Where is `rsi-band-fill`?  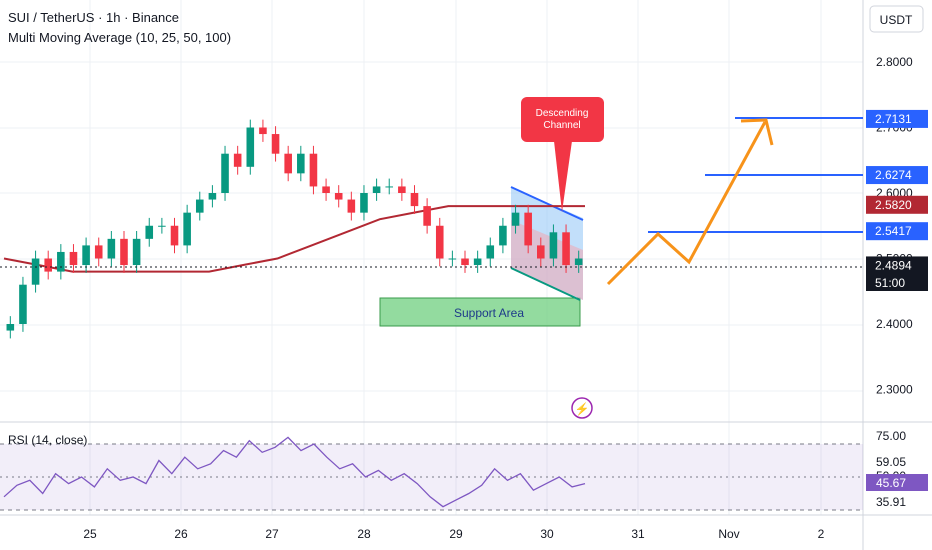
rsi-band-fill is located at coordinates (431, 477).